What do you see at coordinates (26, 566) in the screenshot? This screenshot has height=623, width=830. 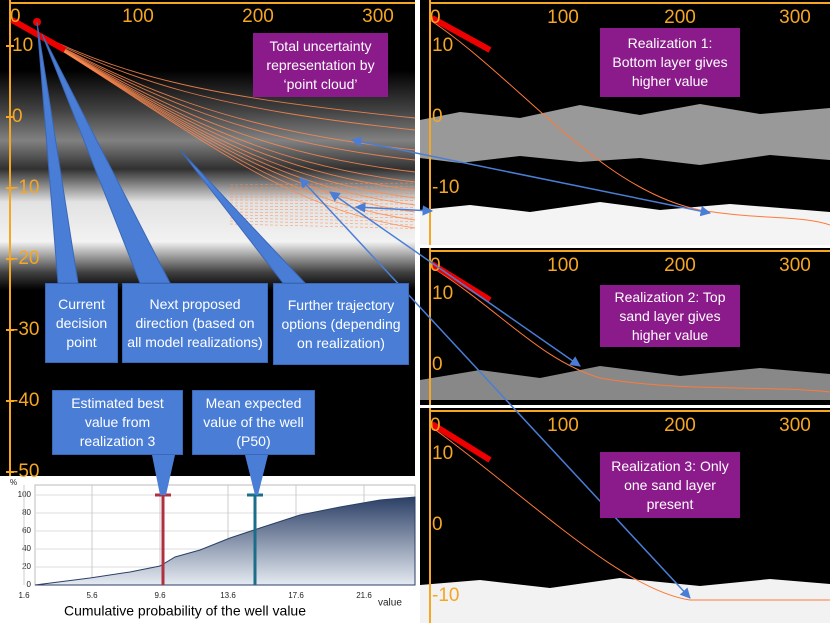 I see `y-tick-label: 20` at bounding box center [26, 566].